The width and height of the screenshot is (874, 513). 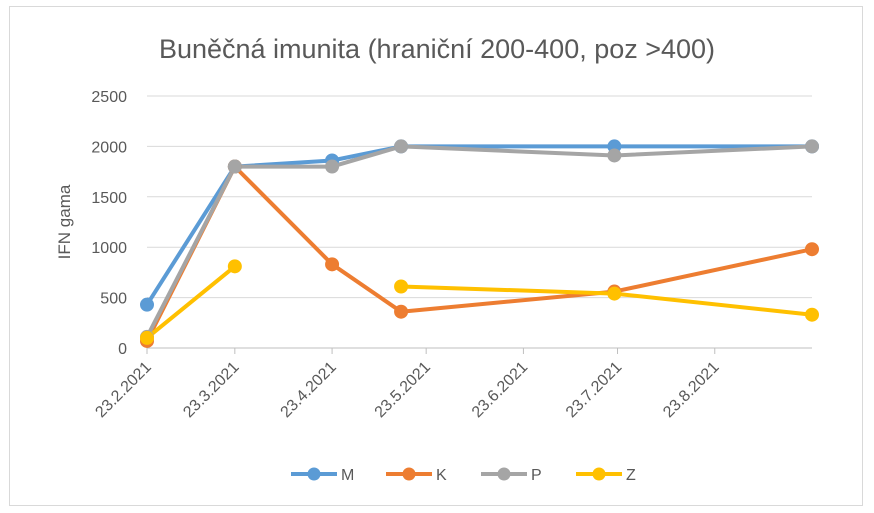 I want to click on legend-item-m: M, so click(x=322, y=475).